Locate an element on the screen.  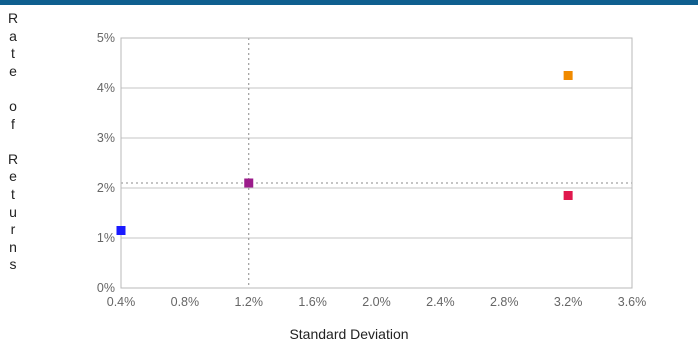
x-axis-label: Standard Deviation is located at coordinates (349, 334).